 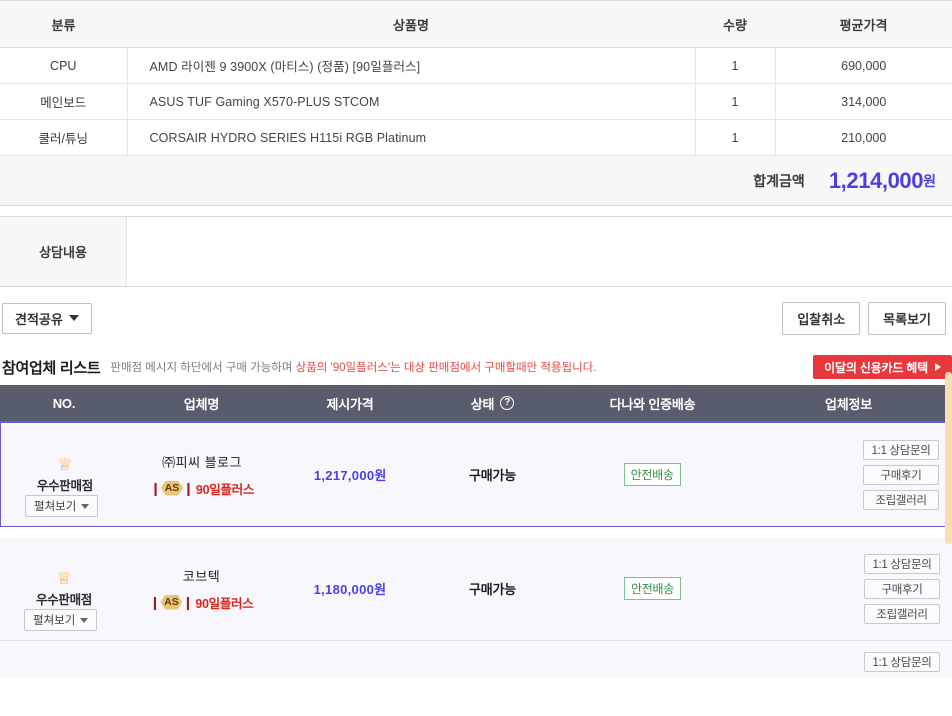 I want to click on vendor-price-cell: 1,180,000원, so click(x=350, y=588).